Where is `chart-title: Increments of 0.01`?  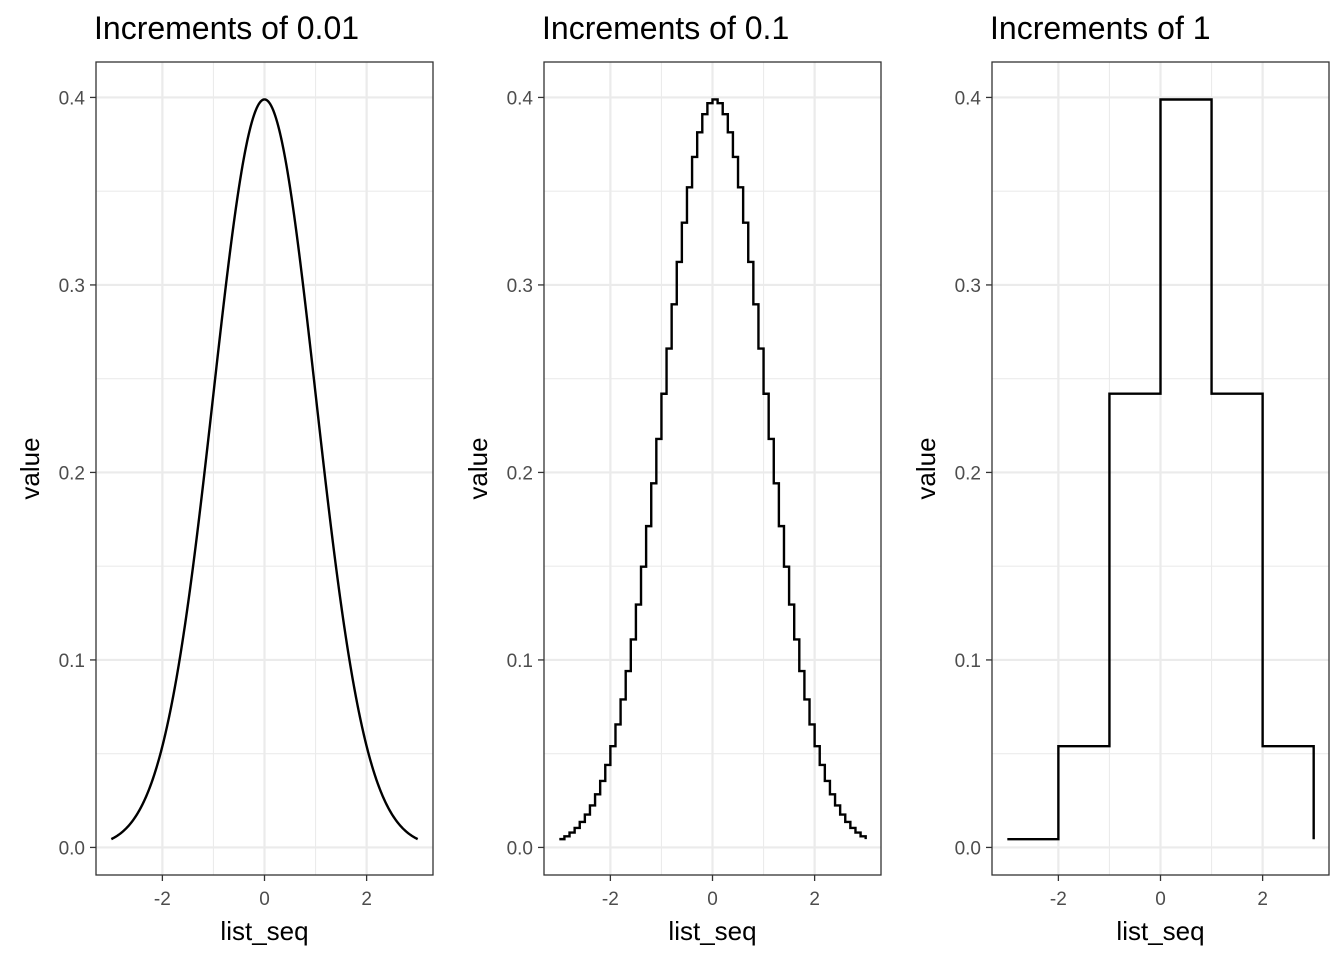
chart-title: Increments of 0.01 is located at coordinates (226, 28).